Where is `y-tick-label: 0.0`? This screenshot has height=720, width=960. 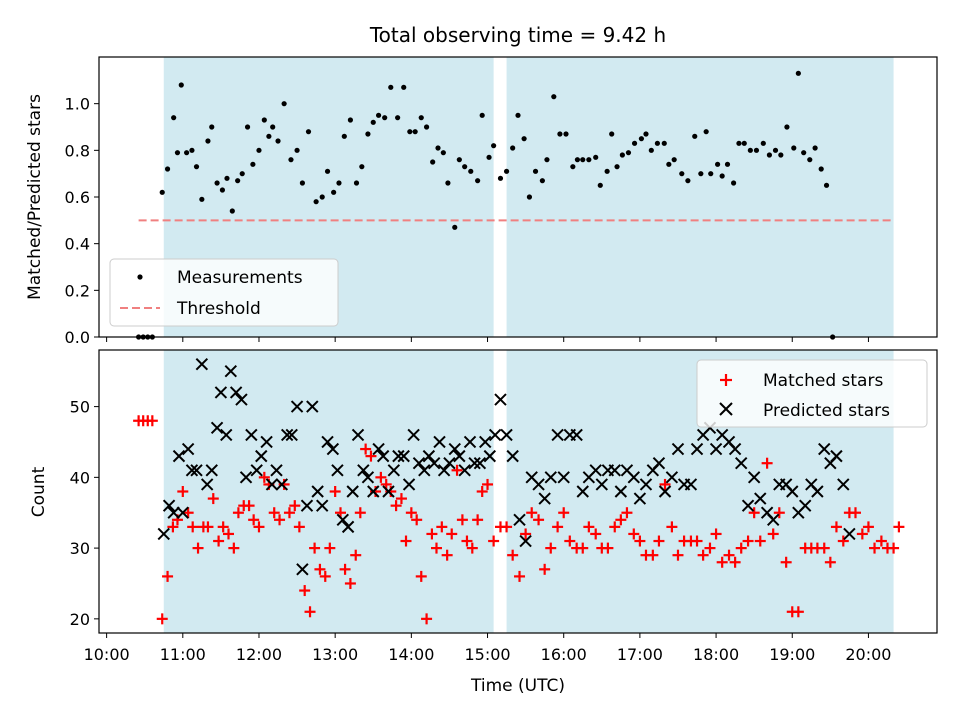 y-tick-label: 0.0 is located at coordinates (77, 337).